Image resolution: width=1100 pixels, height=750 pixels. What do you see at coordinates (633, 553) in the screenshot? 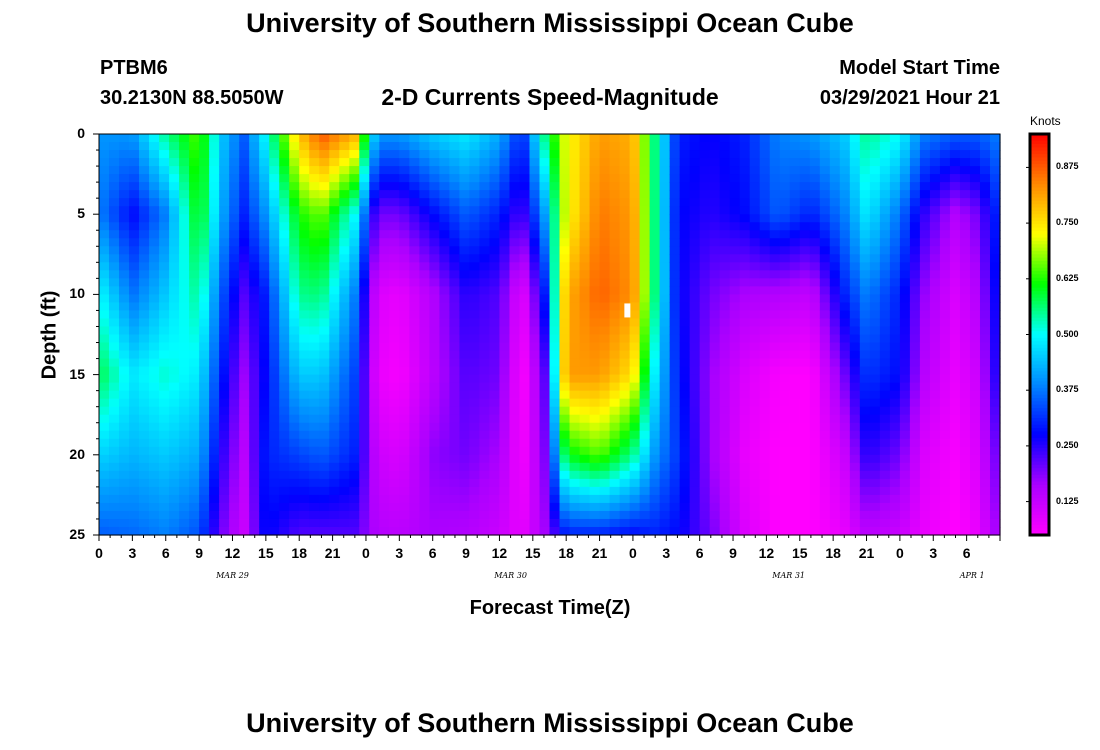
I see `x-tick-label: 0` at bounding box center [633, 553].